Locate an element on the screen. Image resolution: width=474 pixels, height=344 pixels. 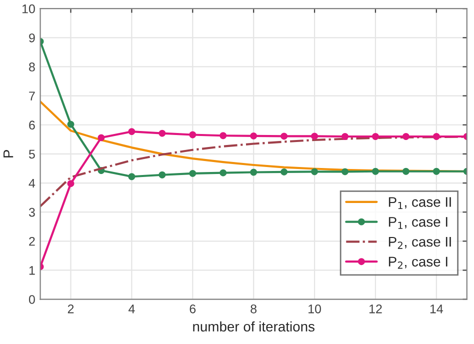
y-tick-label: 5 is located at coordinates (31, 154).